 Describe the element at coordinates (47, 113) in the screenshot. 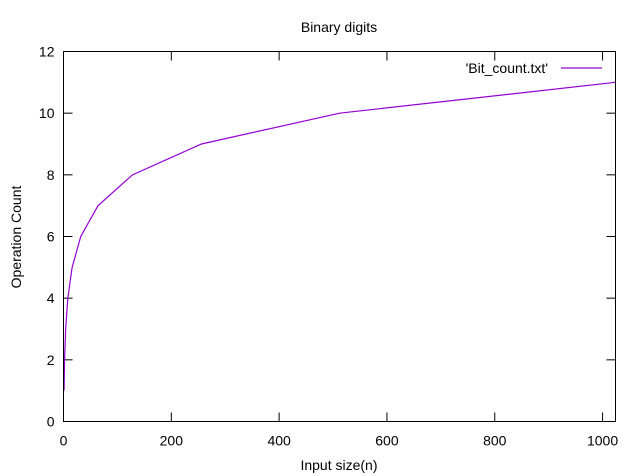

I see `y-tick-label: 10` at that location.